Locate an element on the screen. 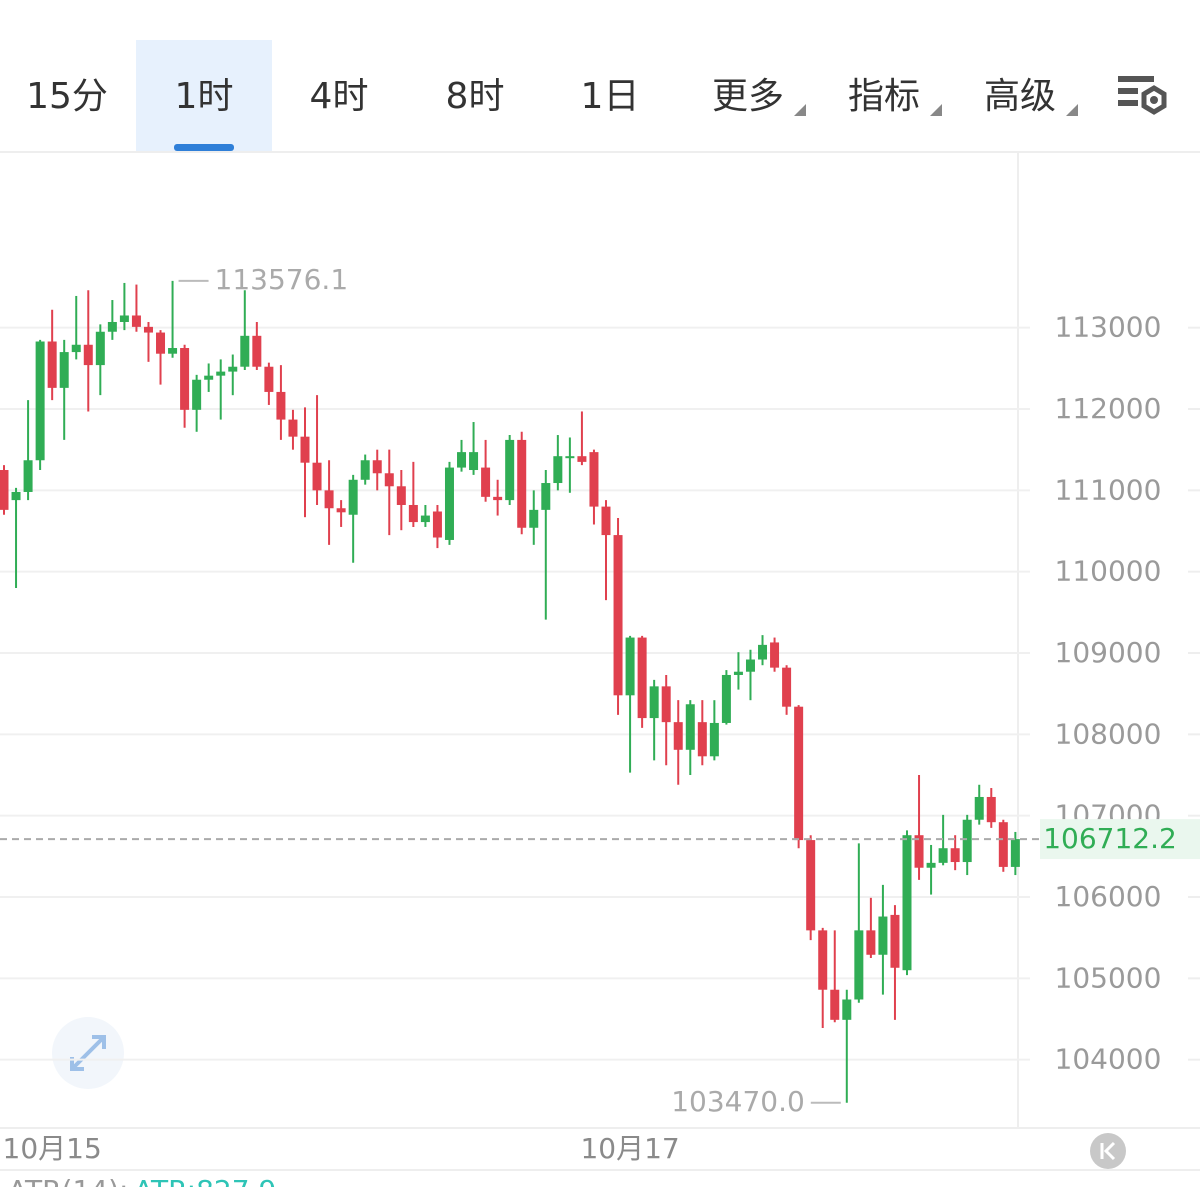  tab-label: 高级 is located at coordinates (1020, 96).